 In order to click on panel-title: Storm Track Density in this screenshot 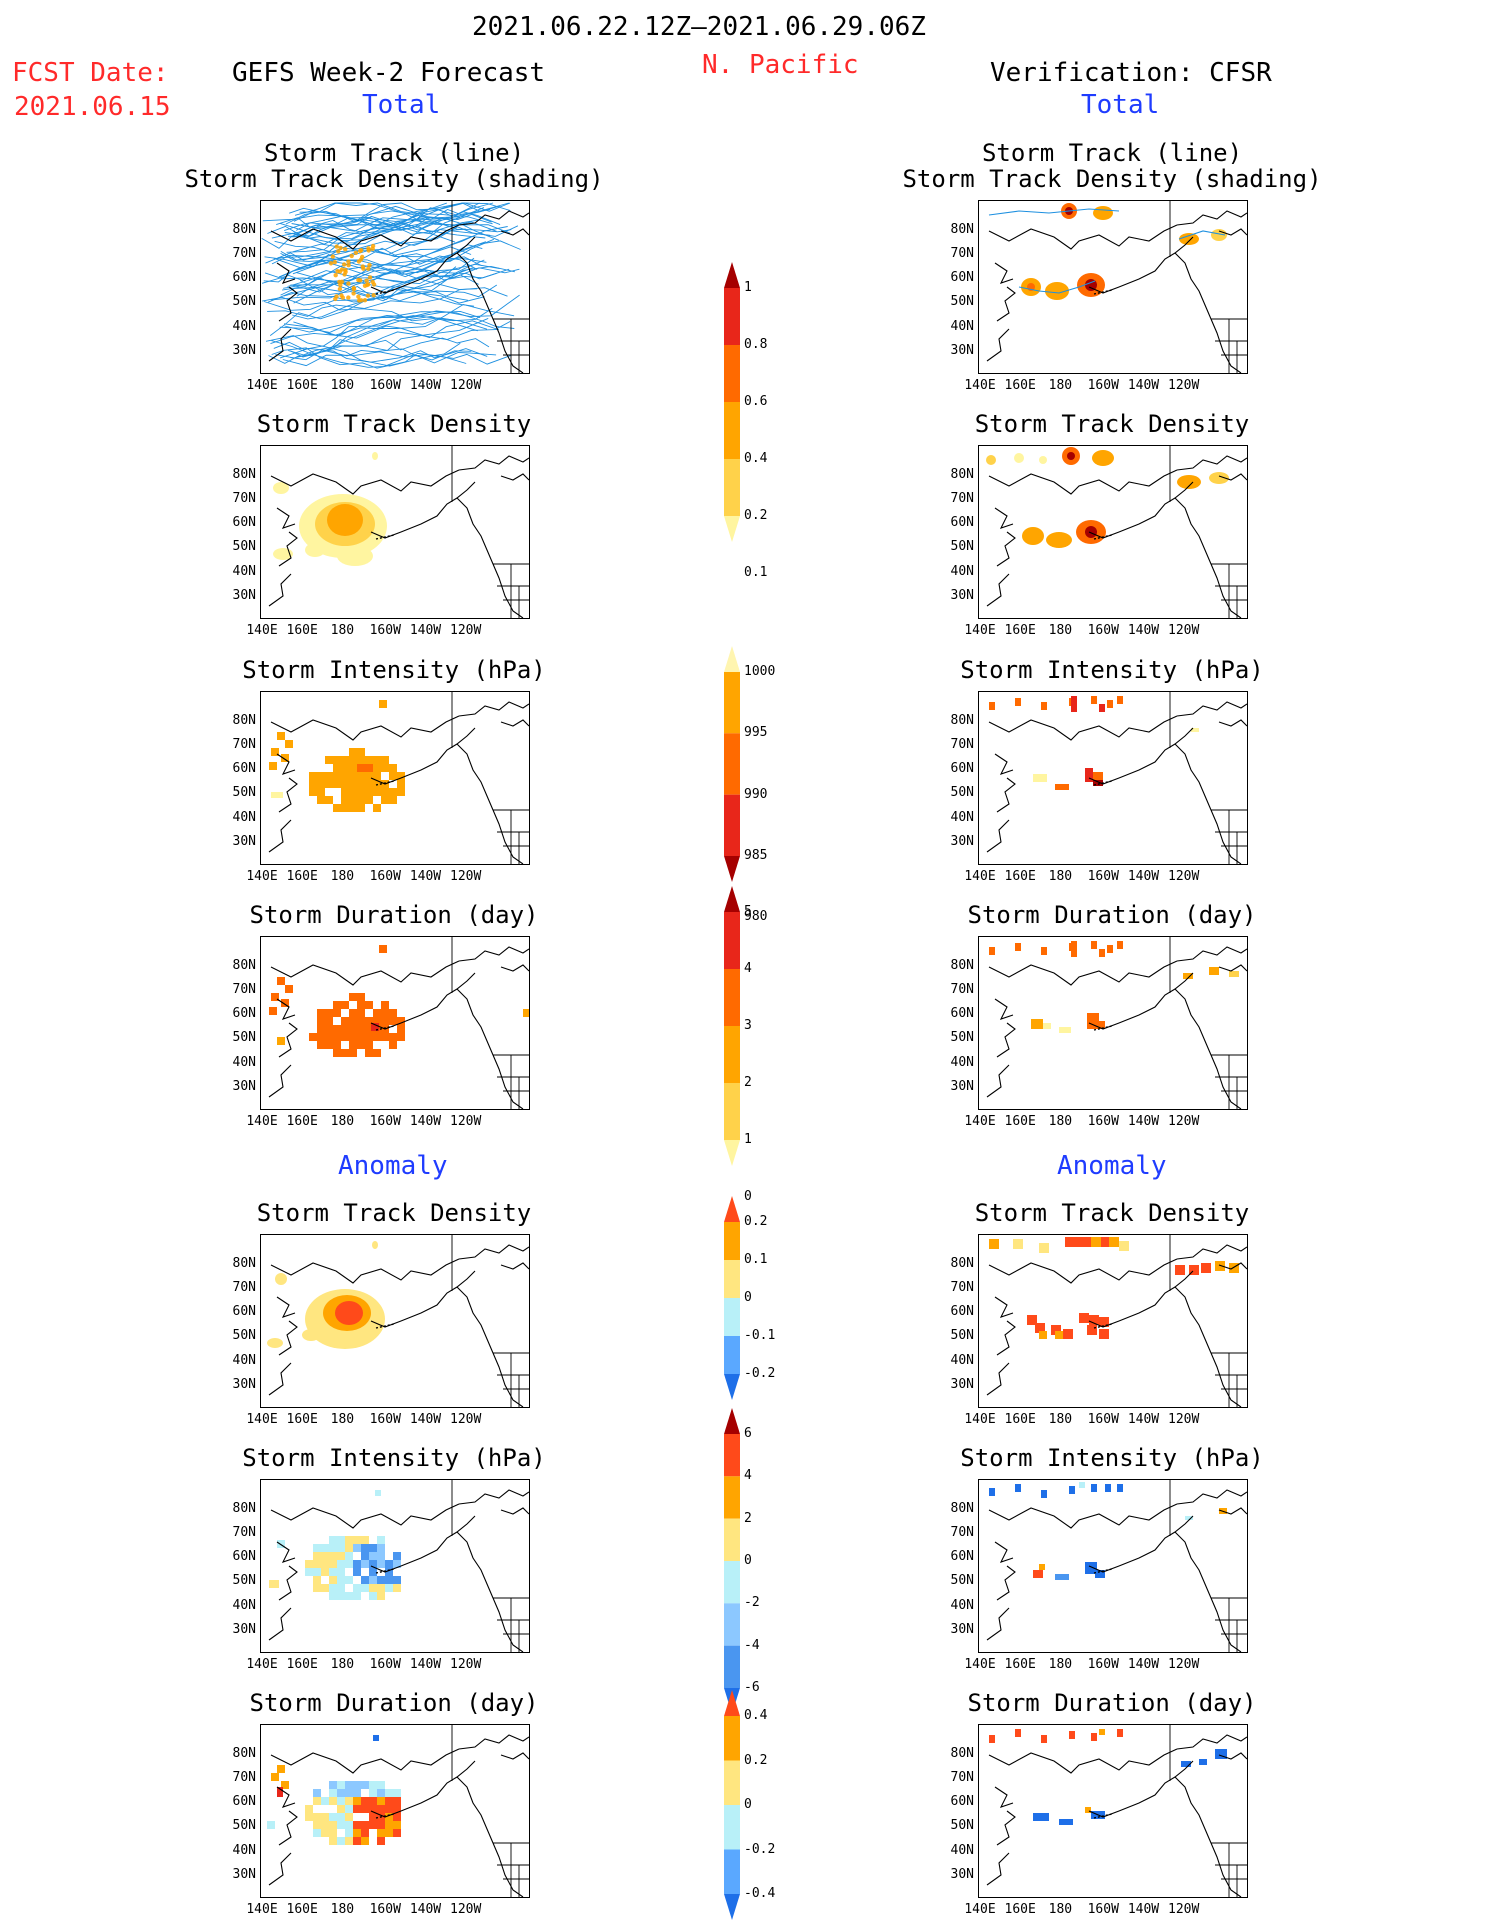, I will do `click(394, 424)`.